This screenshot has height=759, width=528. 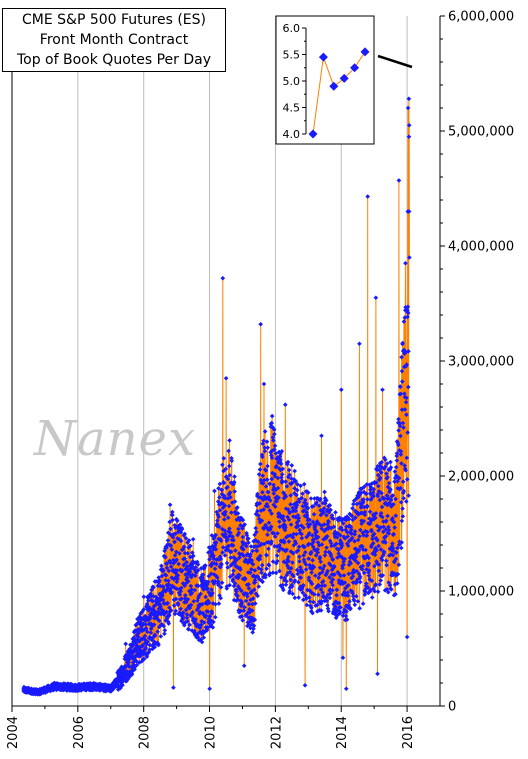 I want to click on y-tick-label: 2,000,000, so click(x=481, y=477).